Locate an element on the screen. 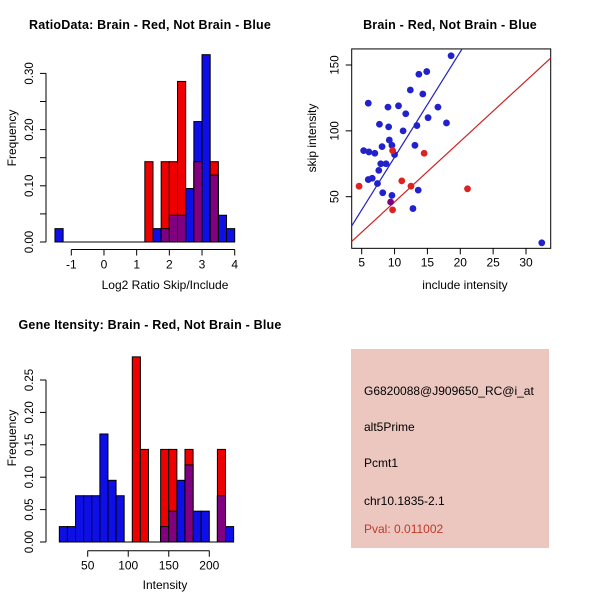  tick-label: 15 is located at coordinates (428, 262).